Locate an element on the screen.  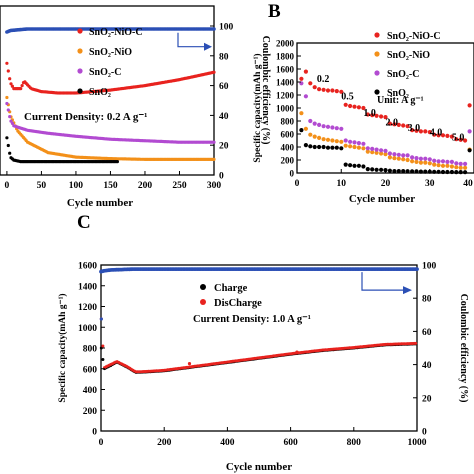
panel-c-y2tick-label-3: 60 is located at coordinates (427, 333).